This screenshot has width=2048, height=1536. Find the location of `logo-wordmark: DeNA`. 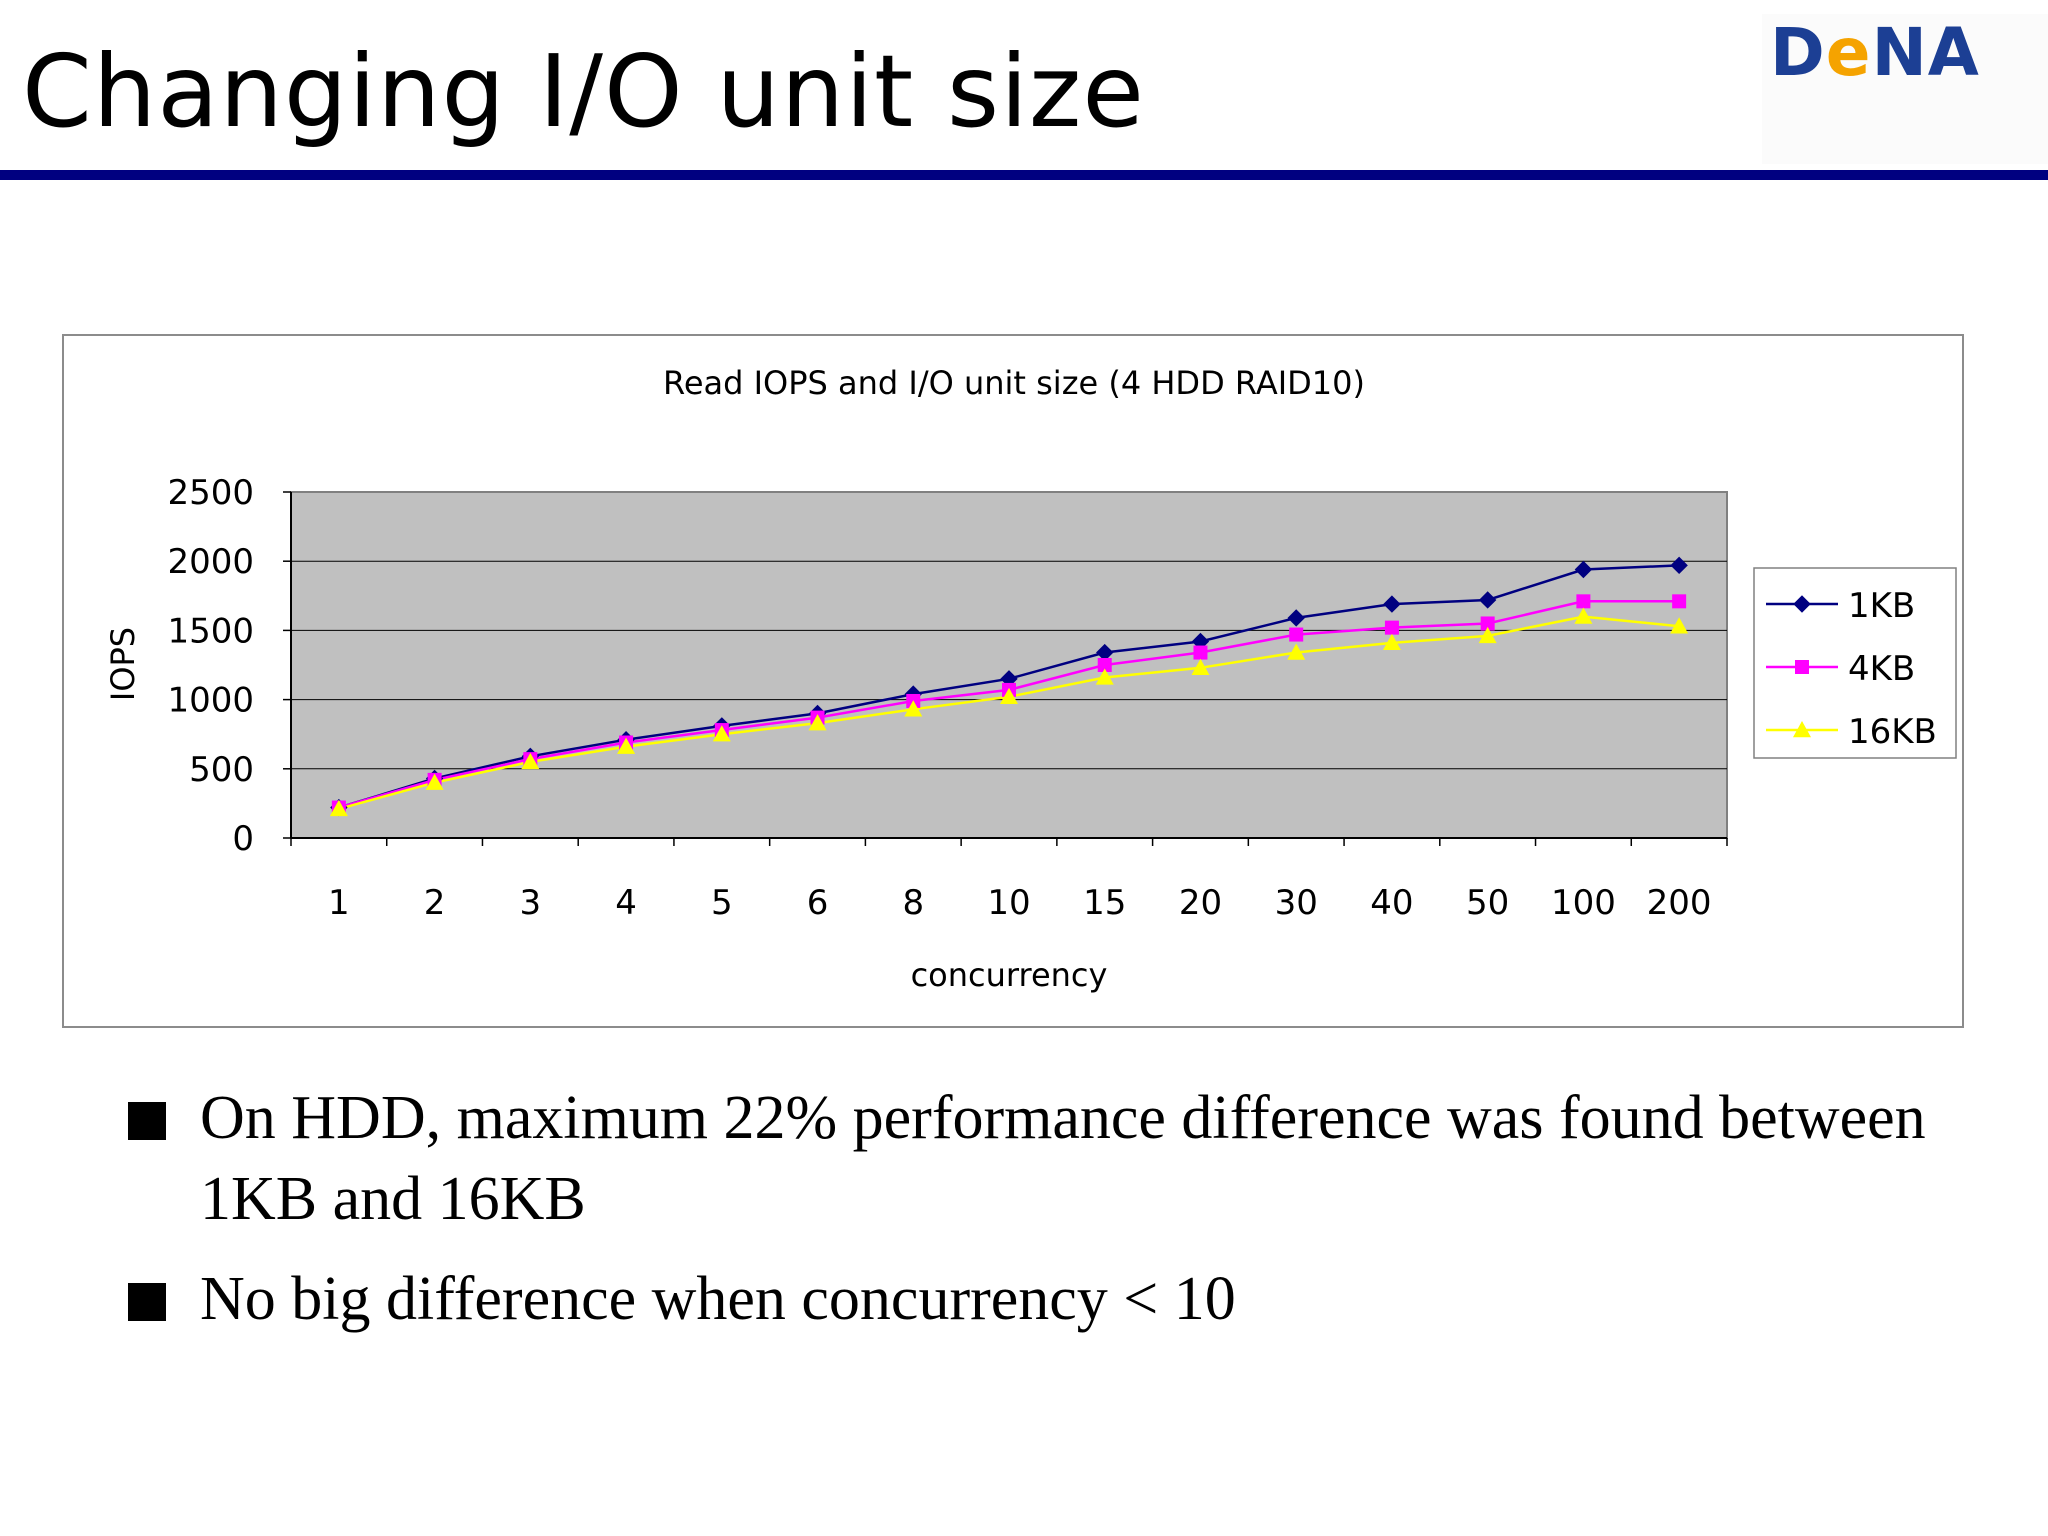

logo-wordmark: DeNA is located at coordinates (1875, 52).